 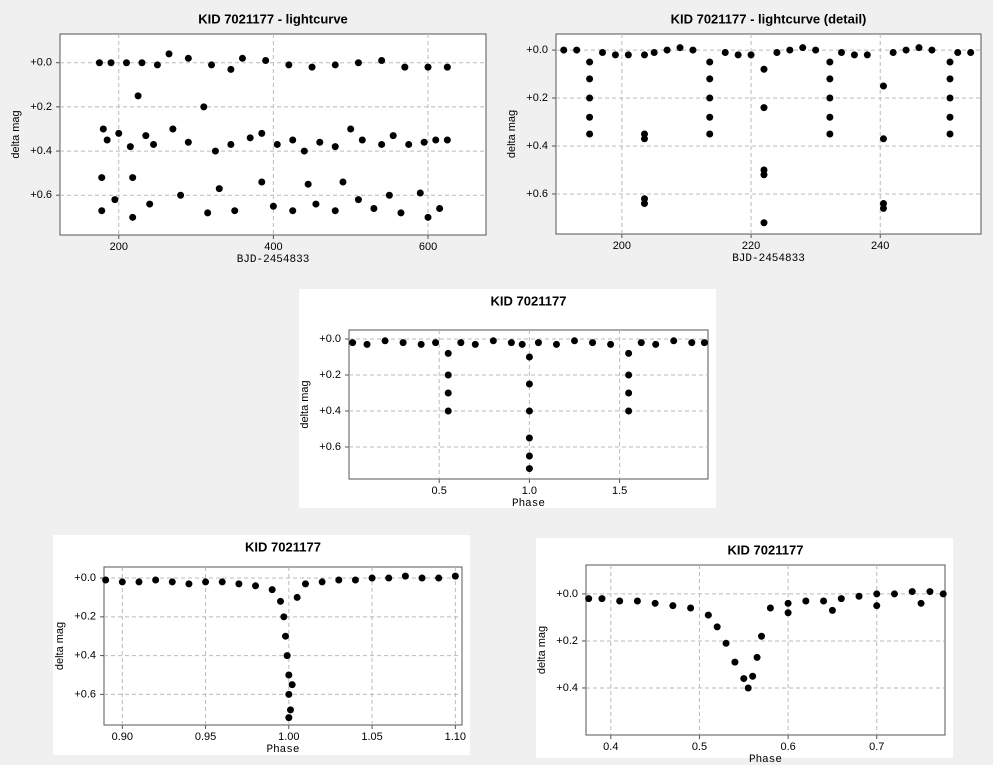 What do you see at coordinates (41, 195) in the screenshot?
I see `y-tick-label: +0.6` at bounding box center [41, 195].